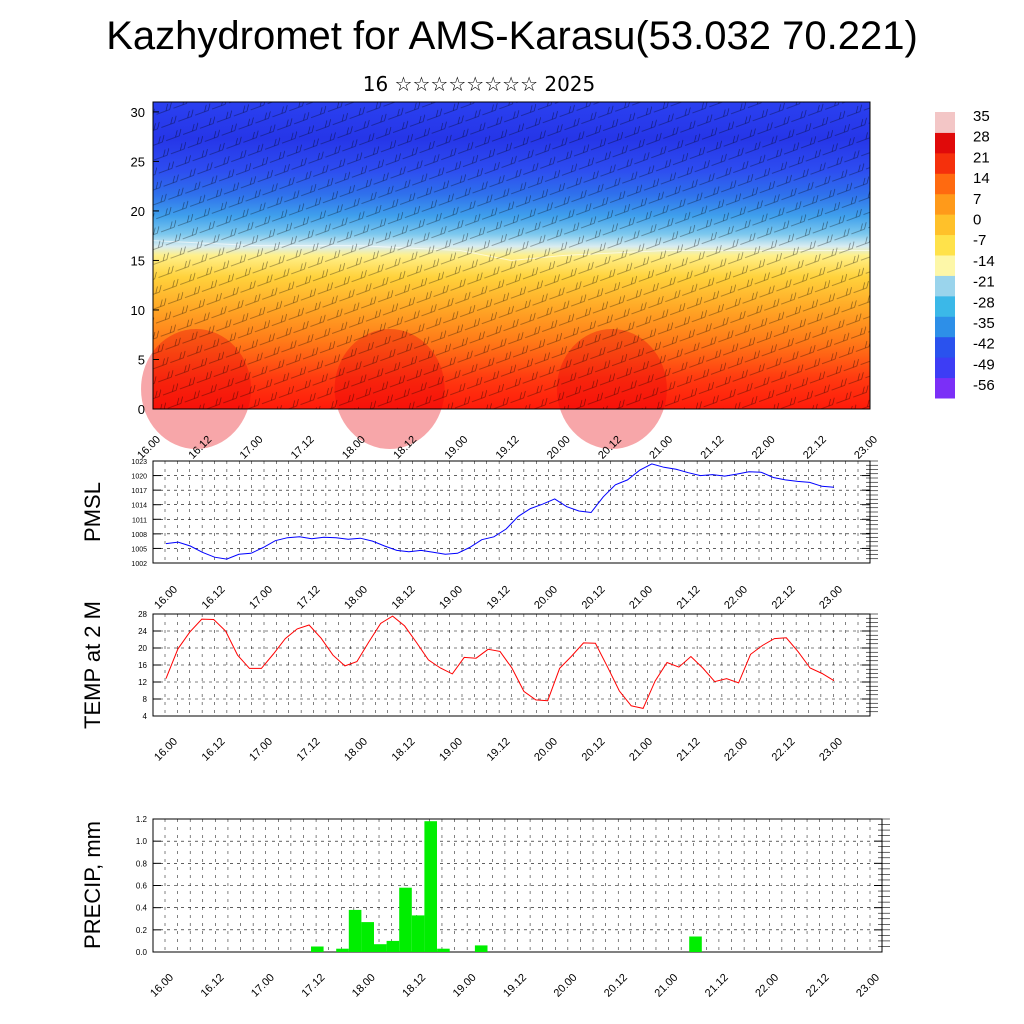 The image size is (1024, 1024). Describe the element at coordinates (145, 699) in the screenshot. I see `y-tick-label: 8` at that location.